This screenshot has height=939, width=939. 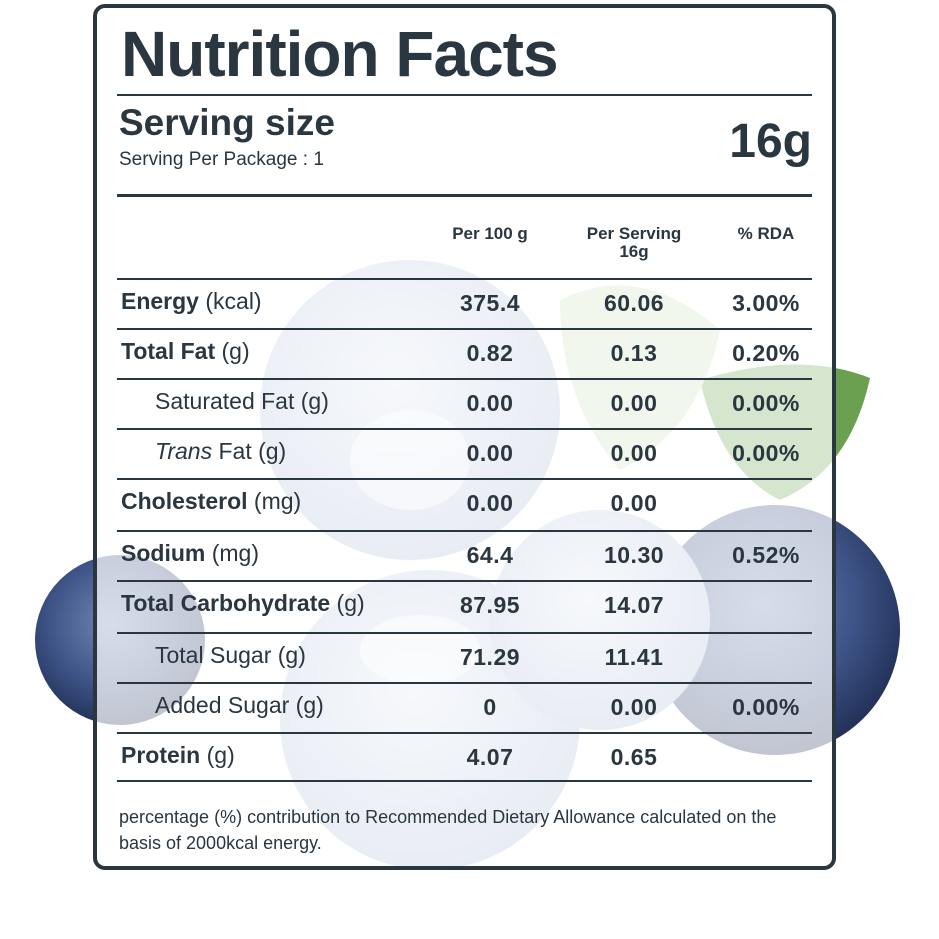 What do you see at coordinates (227, 122) in the screenshot?
I see `serving-size-label: Serving size` at bounding box center [227, 122].